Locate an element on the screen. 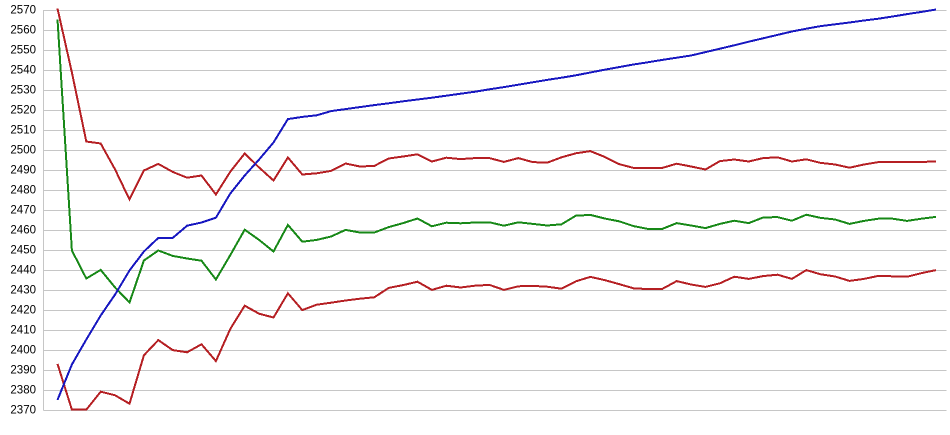  svg-text: 2540 is located at coordinates (23, 71).